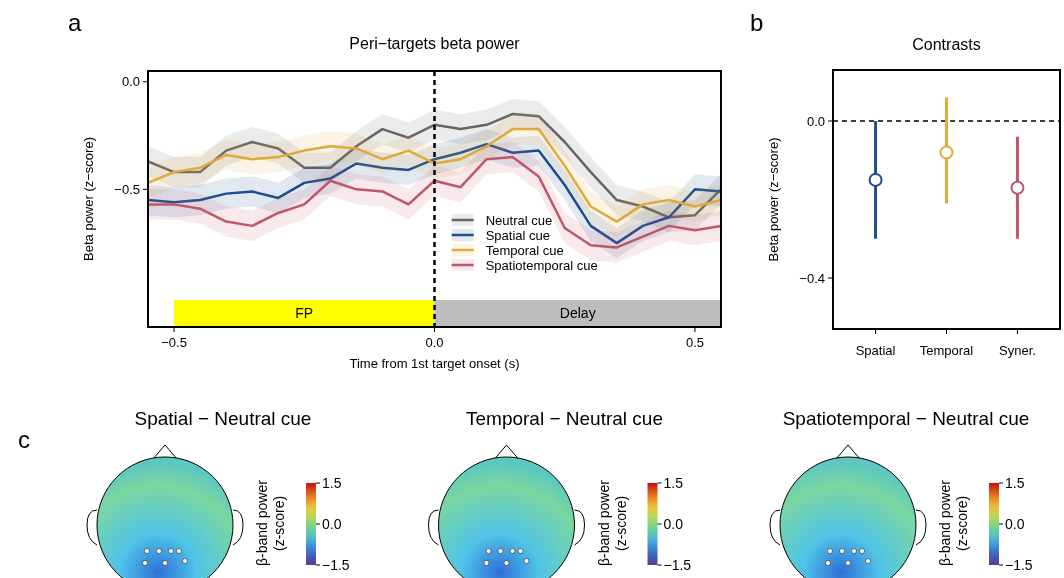 The width and height of the screenshot is (1064, 578). Describe the element at coordinates (174, 342) in the screenshot. I see `x-tick-label: −0.5` at that location.